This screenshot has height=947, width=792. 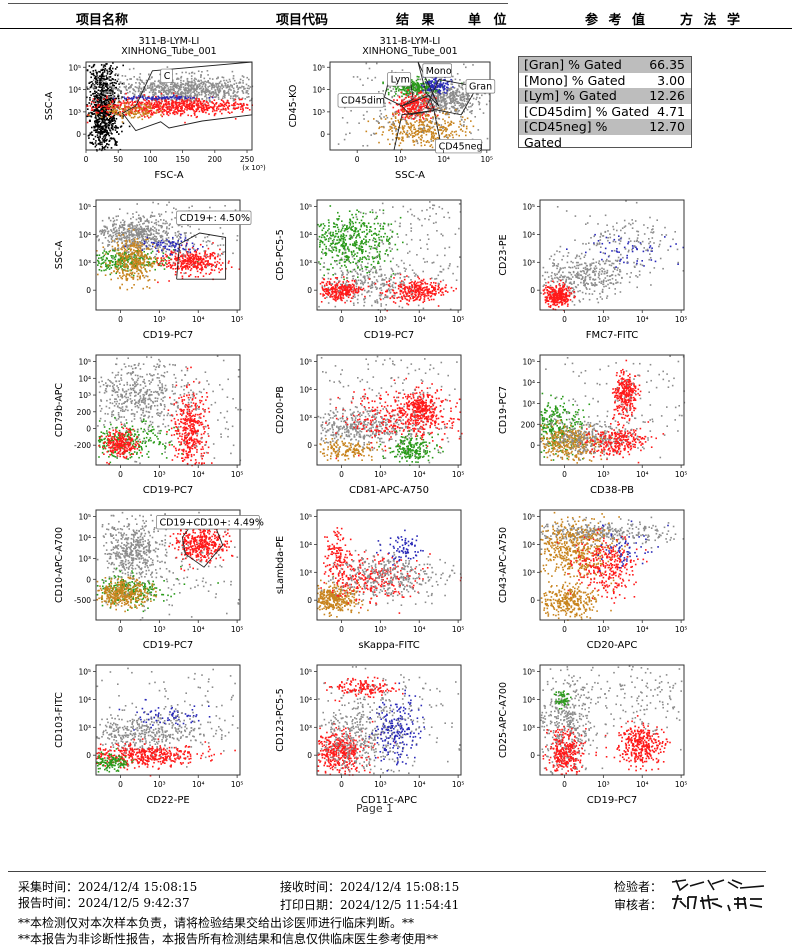 I want to click on x-axis-label: CD38-PB, so click(x=612, y=490).